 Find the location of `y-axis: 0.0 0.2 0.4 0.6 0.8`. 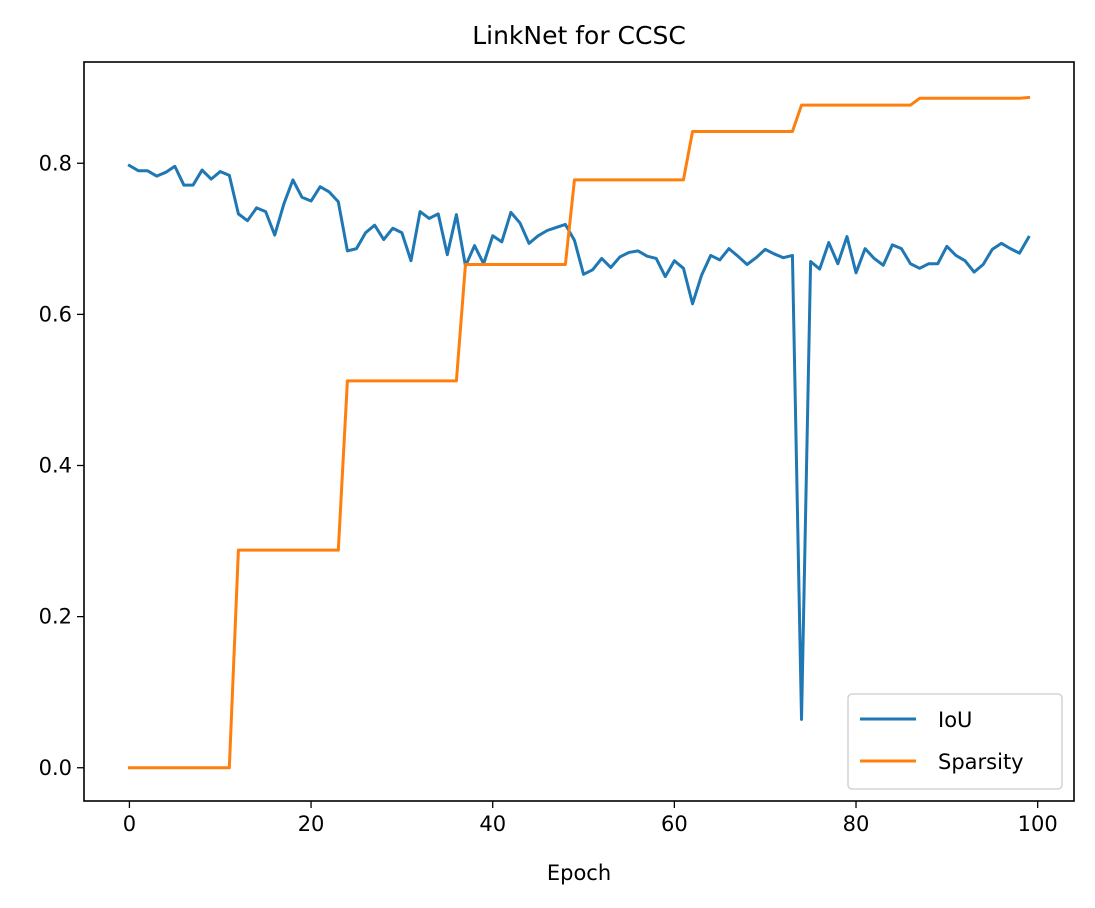

y-axis: 0.0 0.2 0.4 0.6 0.8 is located at coordinates (61, 465).